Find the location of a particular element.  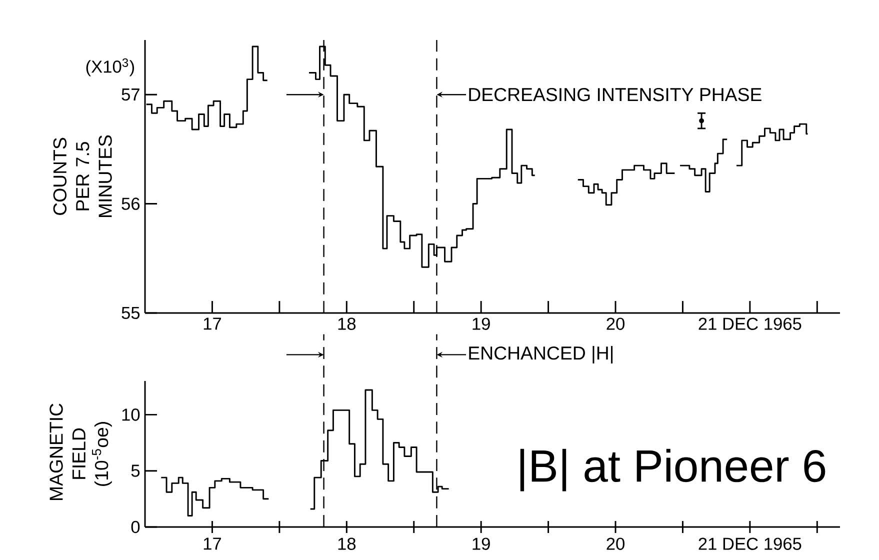

ref-line-label: ENCHANCED |H| is located at coordinates (541, 355).